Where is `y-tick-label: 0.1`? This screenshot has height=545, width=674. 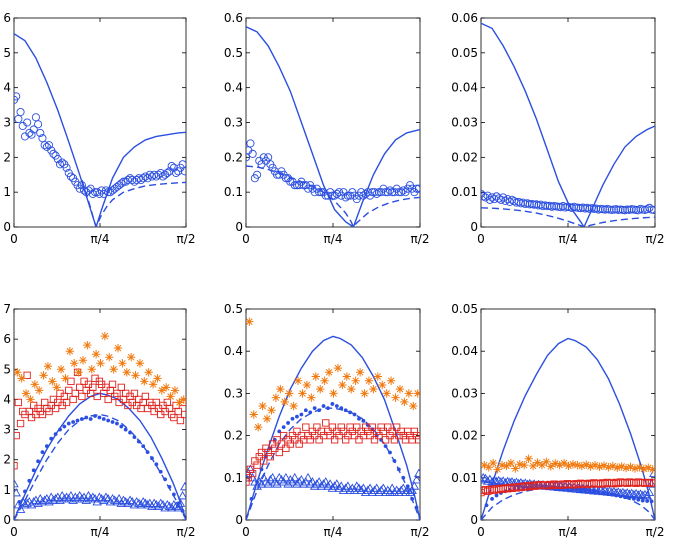
y-tick-label: 0.1 is located at coordinates (233, 478).